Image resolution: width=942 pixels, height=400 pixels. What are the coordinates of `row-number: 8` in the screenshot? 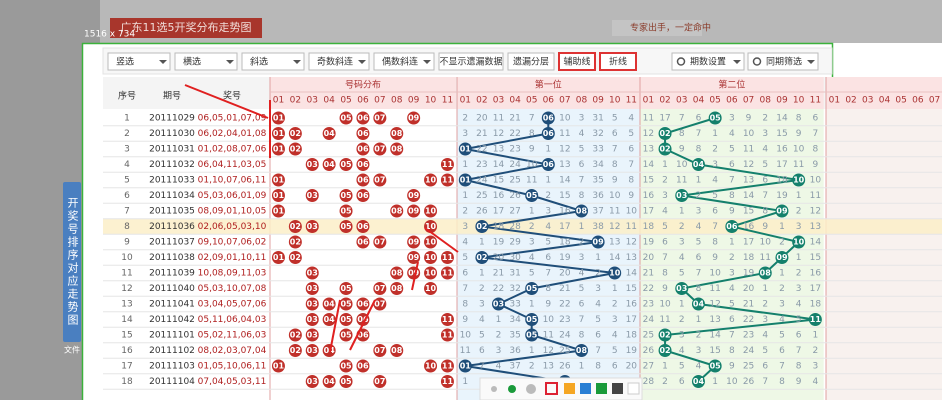 It's located at (127, 227).